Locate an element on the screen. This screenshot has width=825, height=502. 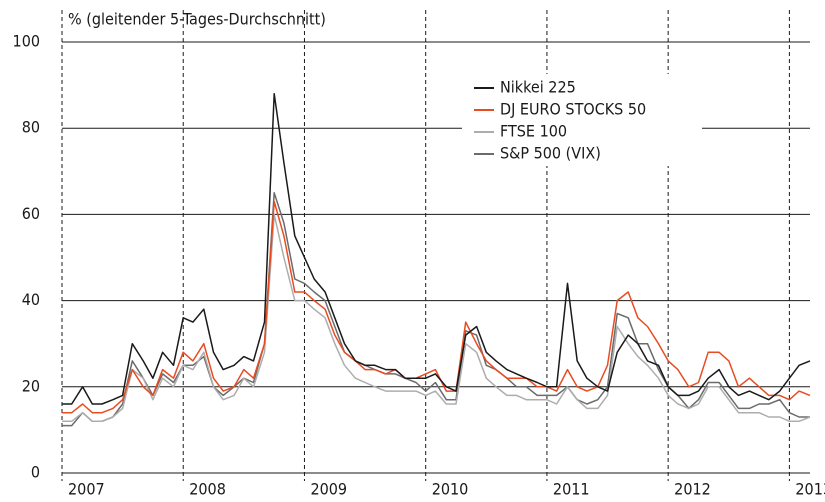
y-tick-label: 100 is located at coordinates (26, 41).